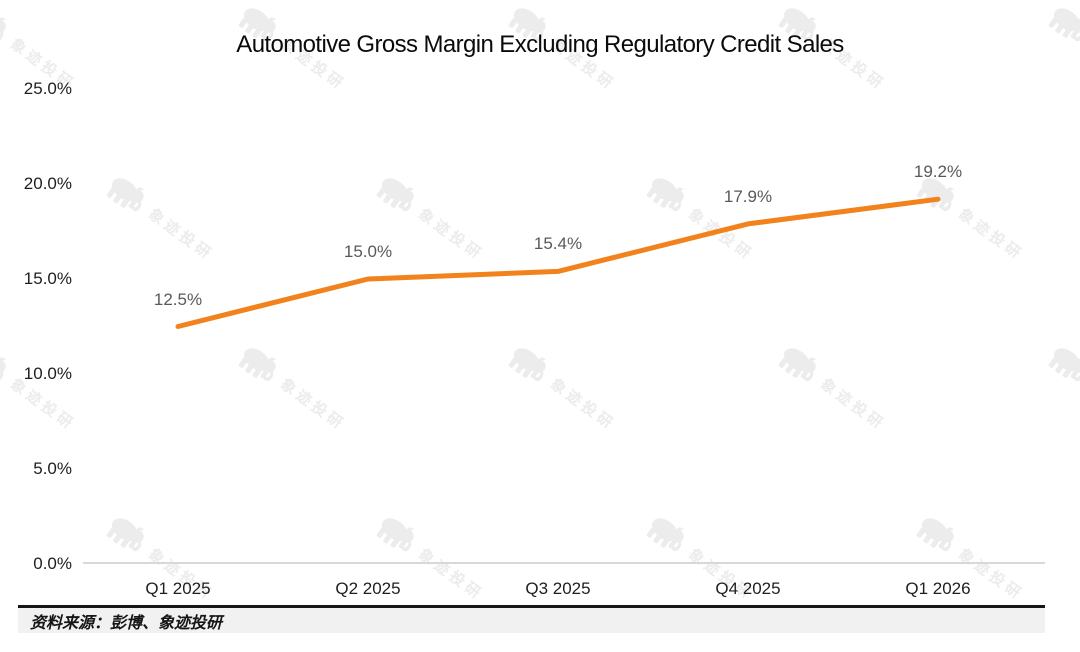  Describe the element at coordinates (558, 262) in the screenshot. I see `trend-line` at that location.